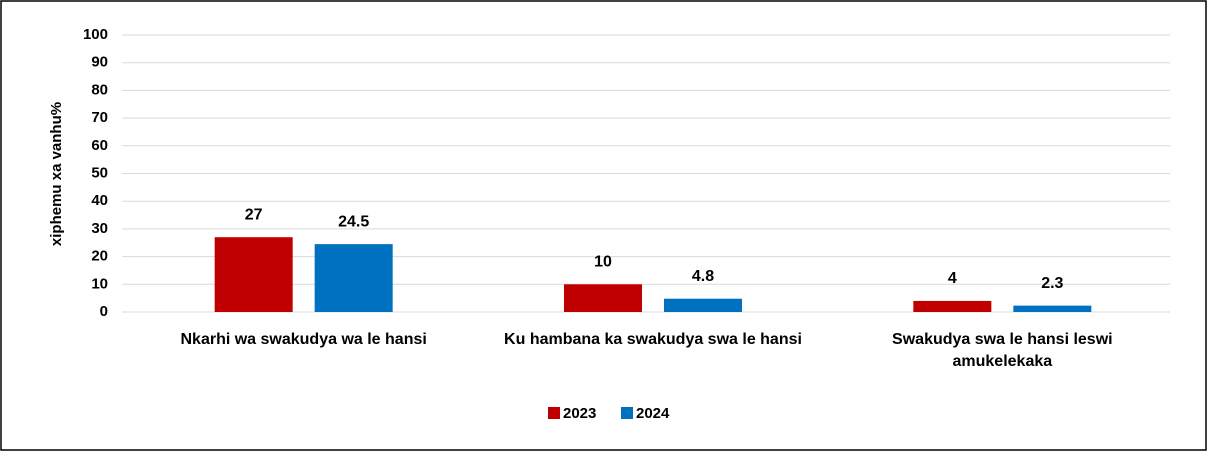 This screenshot has width=1214, height=451. I want to click on y-tick-label: 0, so click(104, 311).